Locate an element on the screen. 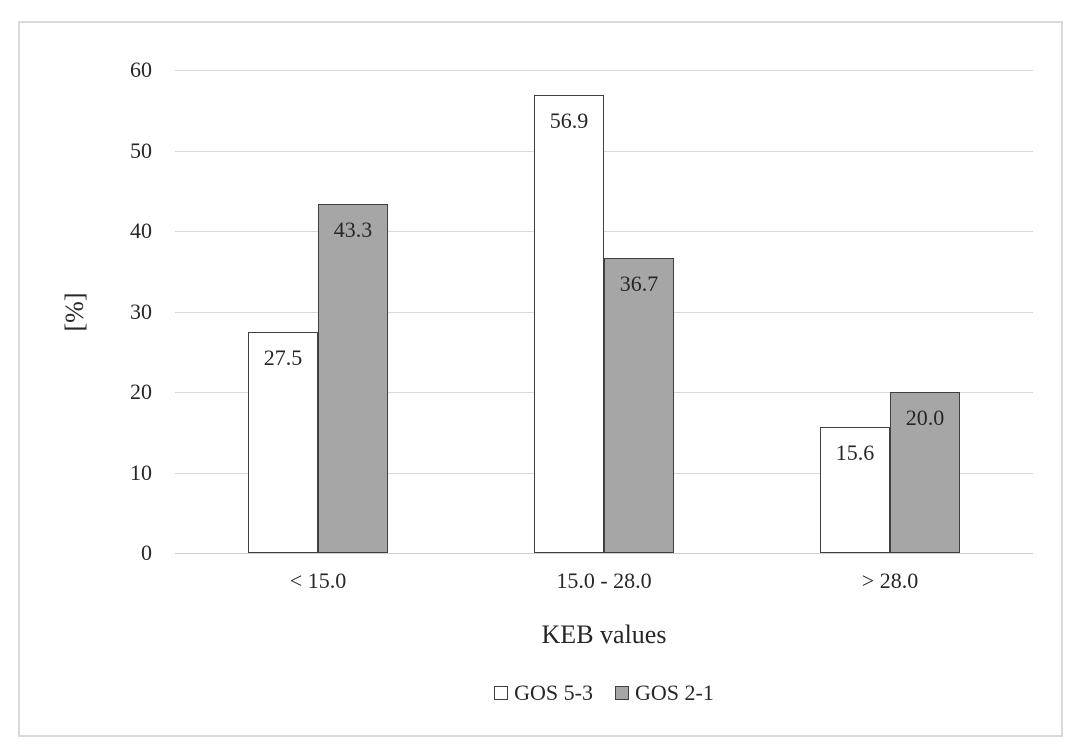 This screenshot has width=1074, height=755. y-tick-label: 30 is located at coordinates (141, 311).